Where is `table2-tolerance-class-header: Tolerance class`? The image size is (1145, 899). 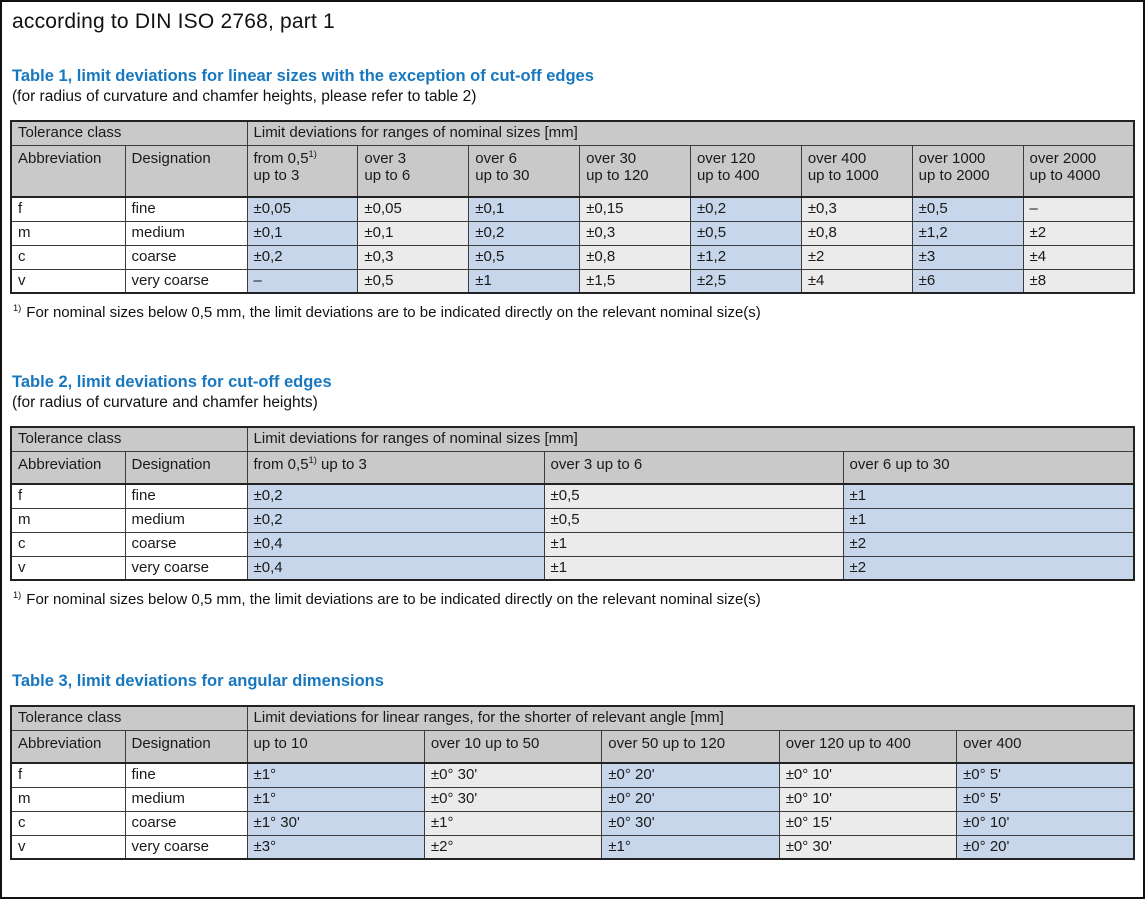
table2-tolerance-class-header: Tolerance class is located at coordinates (129, 439).